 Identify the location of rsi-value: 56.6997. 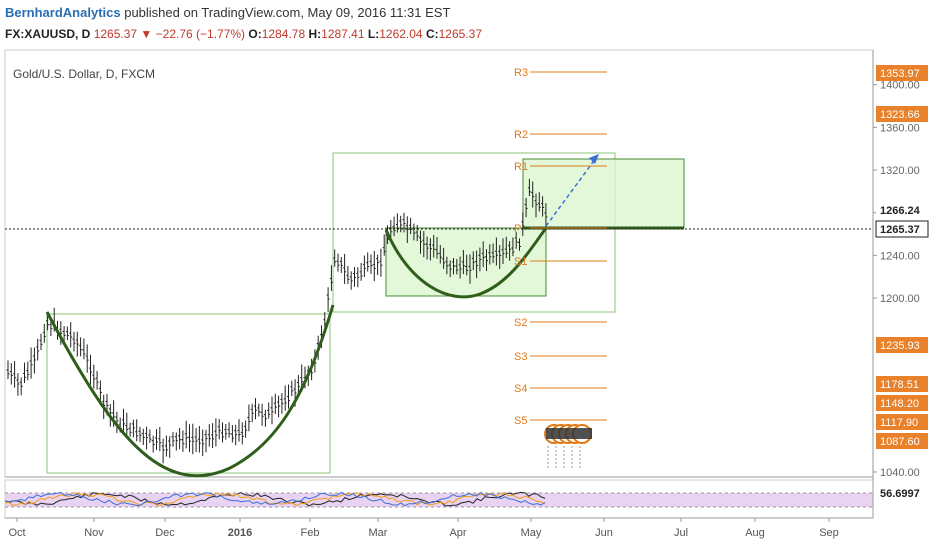
(900, 494).